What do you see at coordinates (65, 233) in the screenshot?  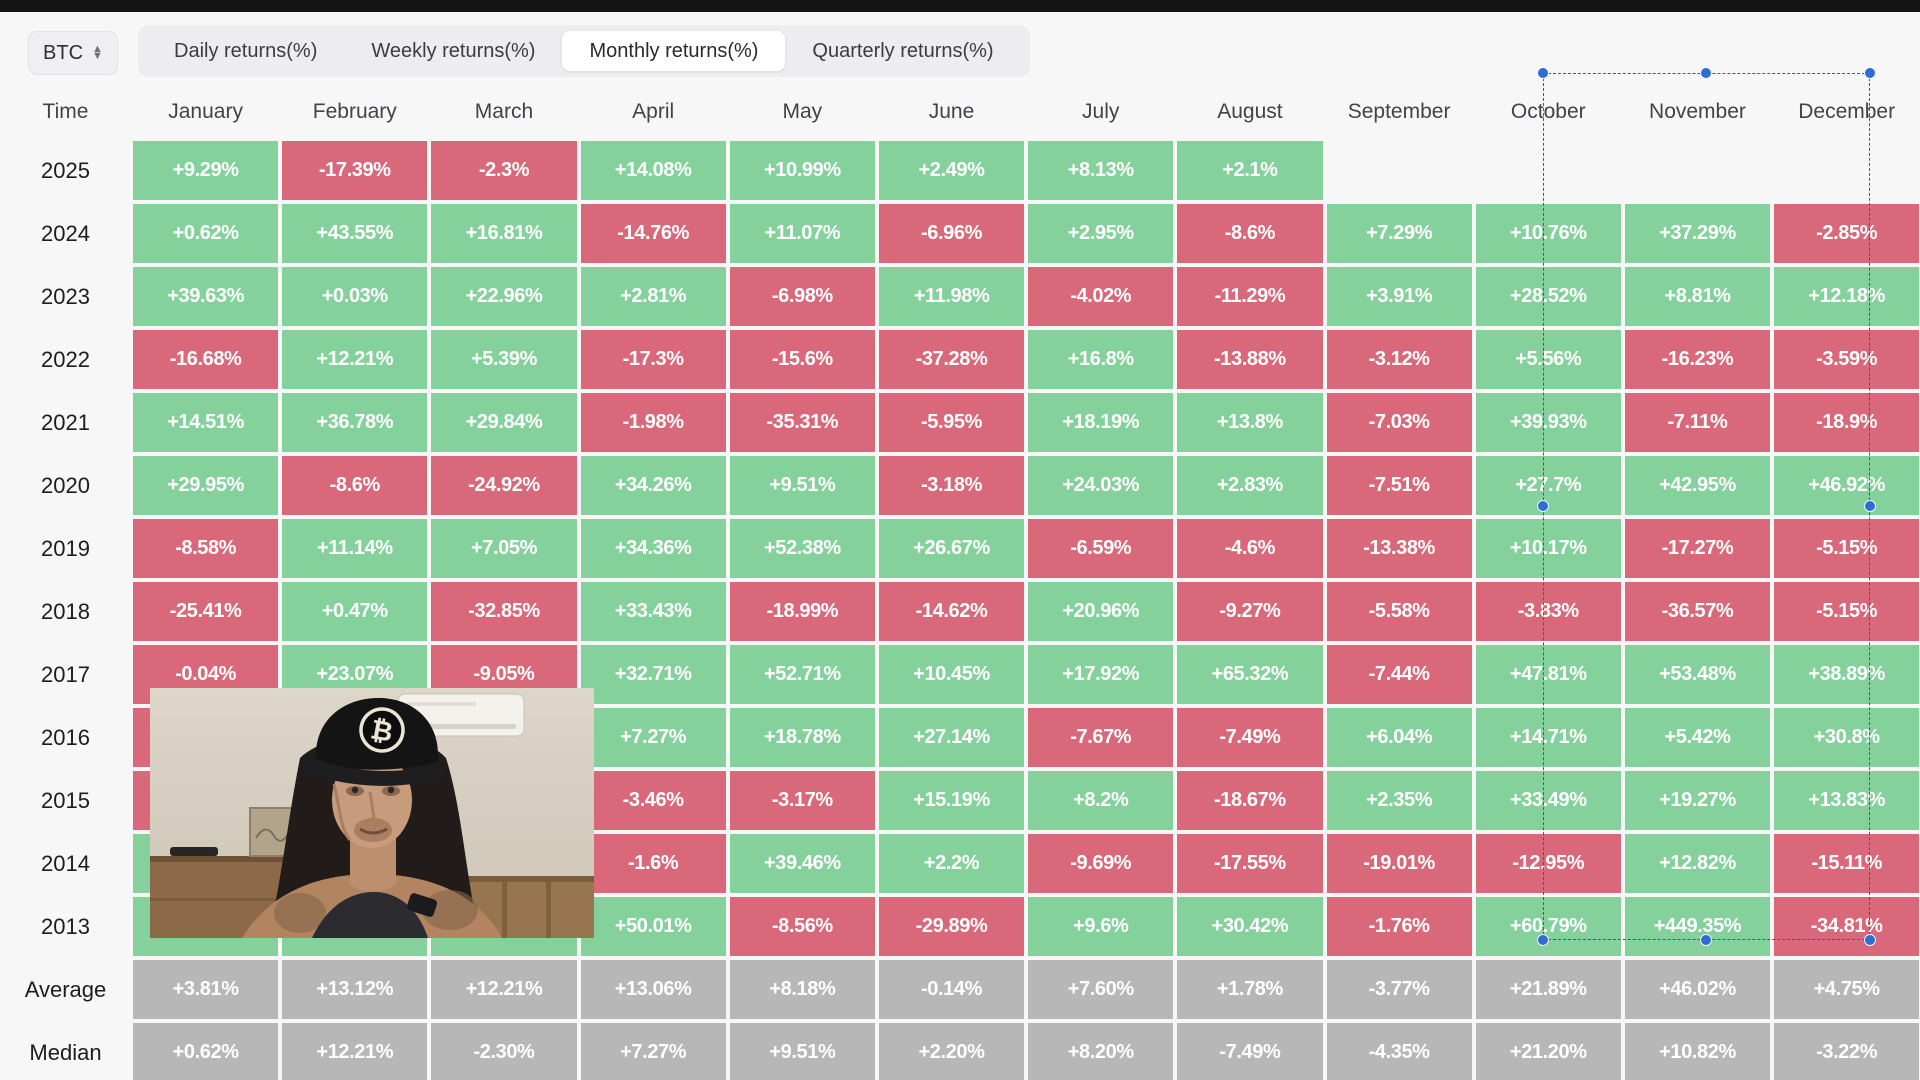 I see `row-label-2024: 2024` at bounding box center [65, 233].